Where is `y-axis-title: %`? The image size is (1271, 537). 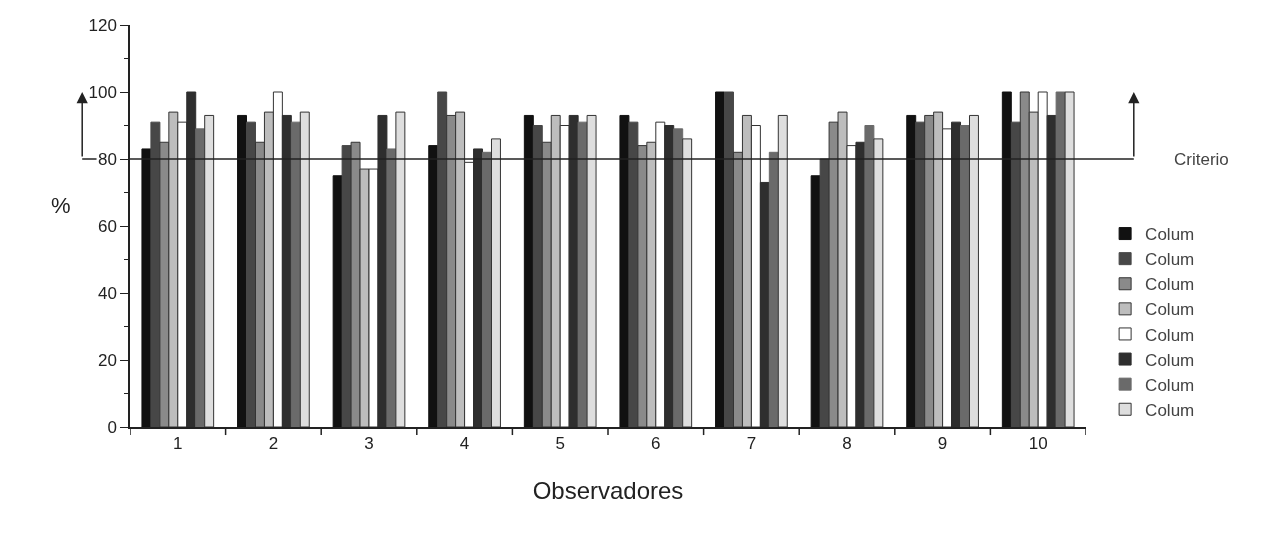 y-axis-title: % is located at coordinates (61, 205).